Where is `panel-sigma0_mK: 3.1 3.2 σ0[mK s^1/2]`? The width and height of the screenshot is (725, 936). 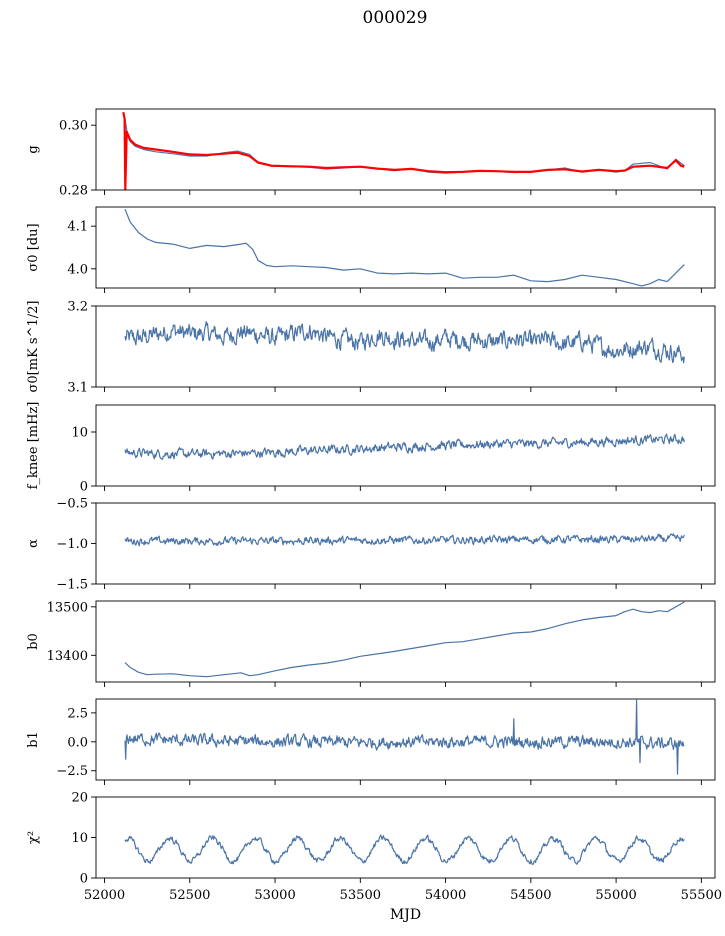 panel-sigma0_mK: 3.1 3.2 σ0[mK s^1/2] is located at coordinates (371, 348).